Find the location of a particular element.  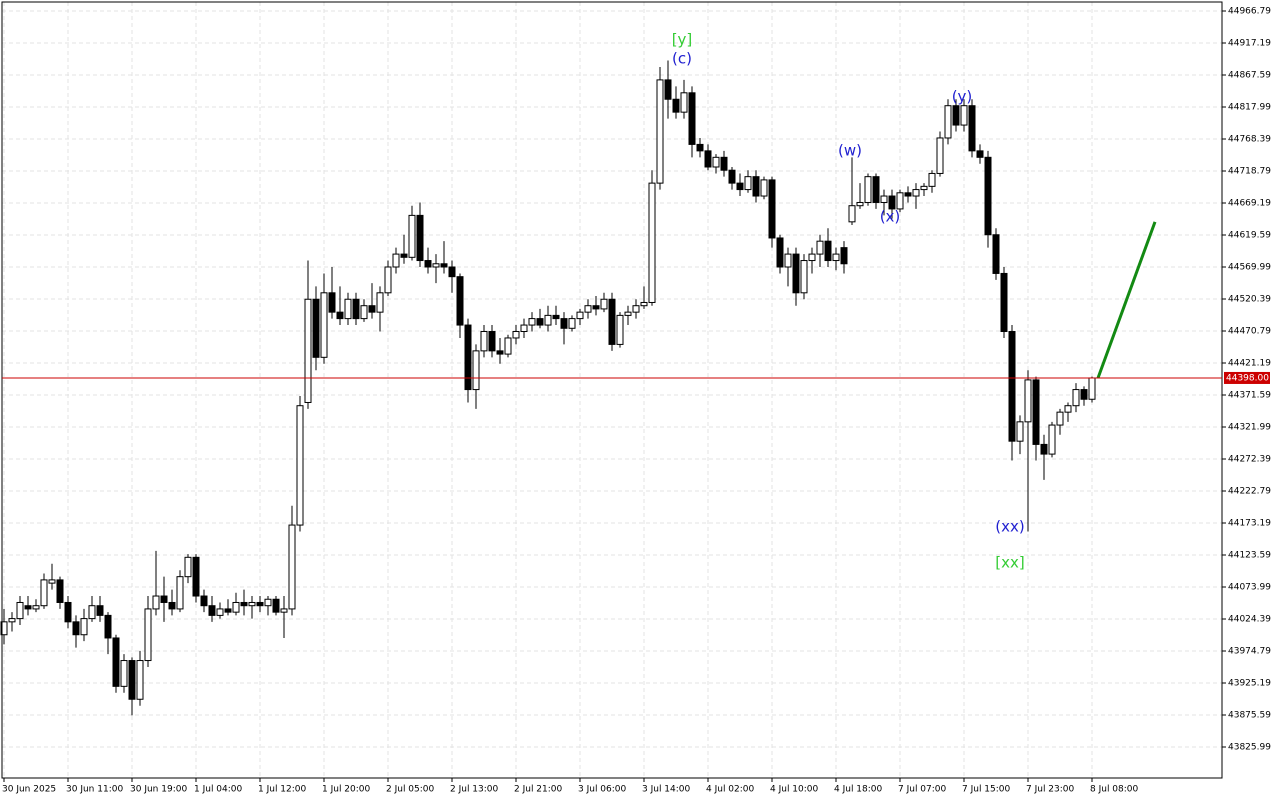

y-tick-label: 44768.39 is located at coordinates (1249, 140).